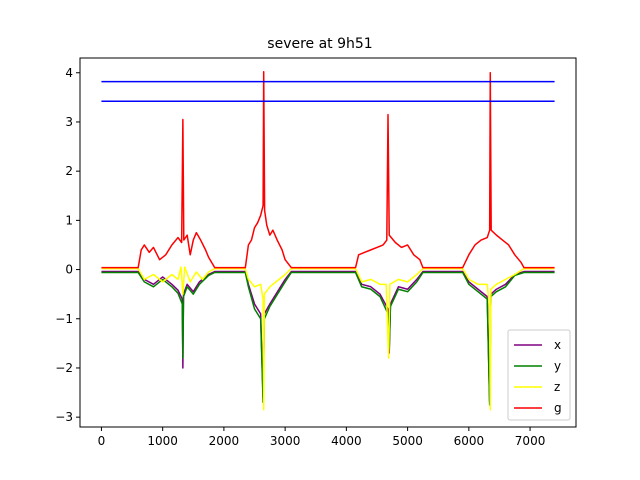 The width and height of the screenshot is (640, 480). Describe the element at coordinates (69, 171) in the screenshot. I see `y-tick-label: 2` at that location.